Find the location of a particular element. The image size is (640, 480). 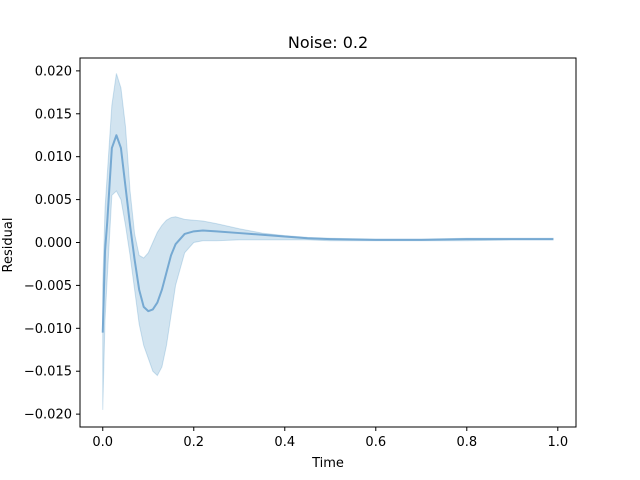

x-tick-label: 0.8 is located at coordinates (466, 442).